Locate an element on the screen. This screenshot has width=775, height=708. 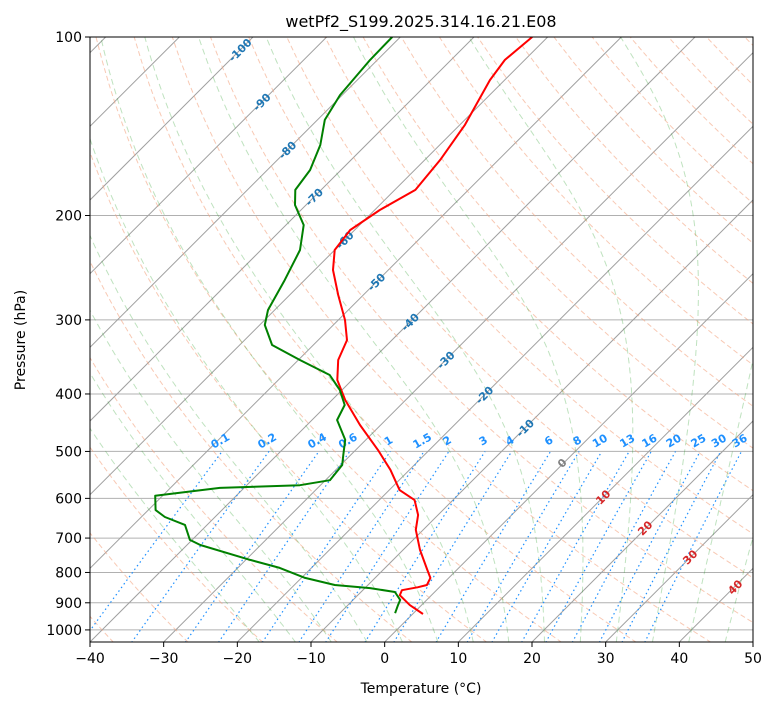
x-tick-label: −20 is located at coordinates (238, 659).